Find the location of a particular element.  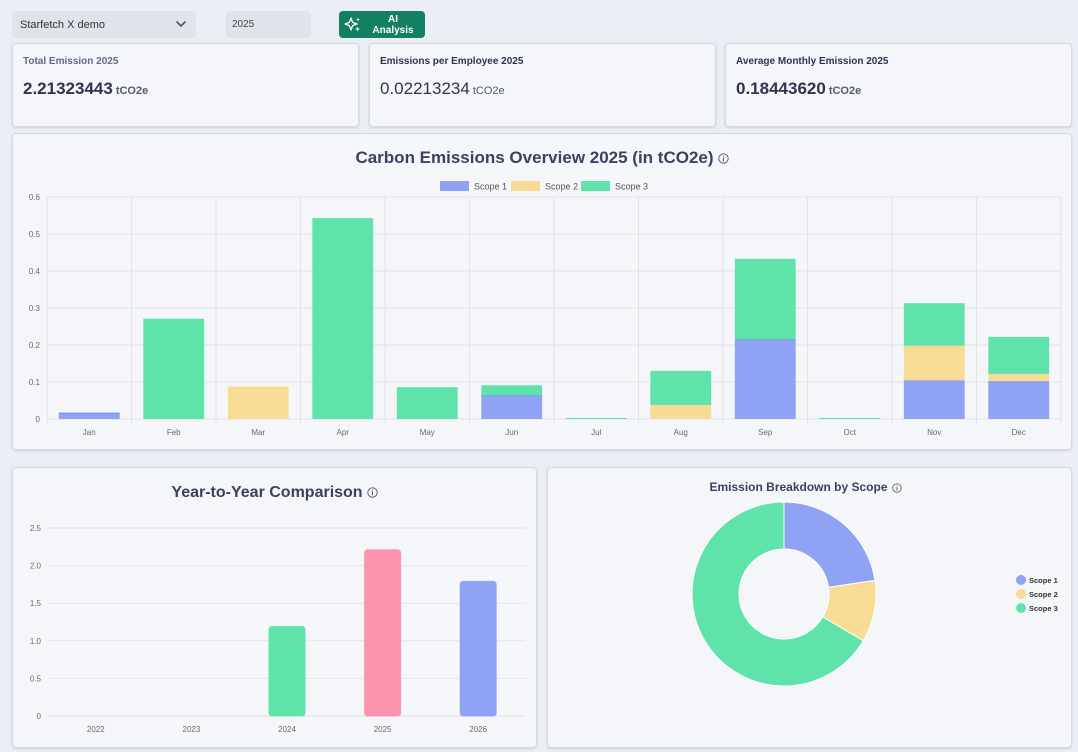

organization-select-value: Starfetch X demo is located at coordinates (62, 24).